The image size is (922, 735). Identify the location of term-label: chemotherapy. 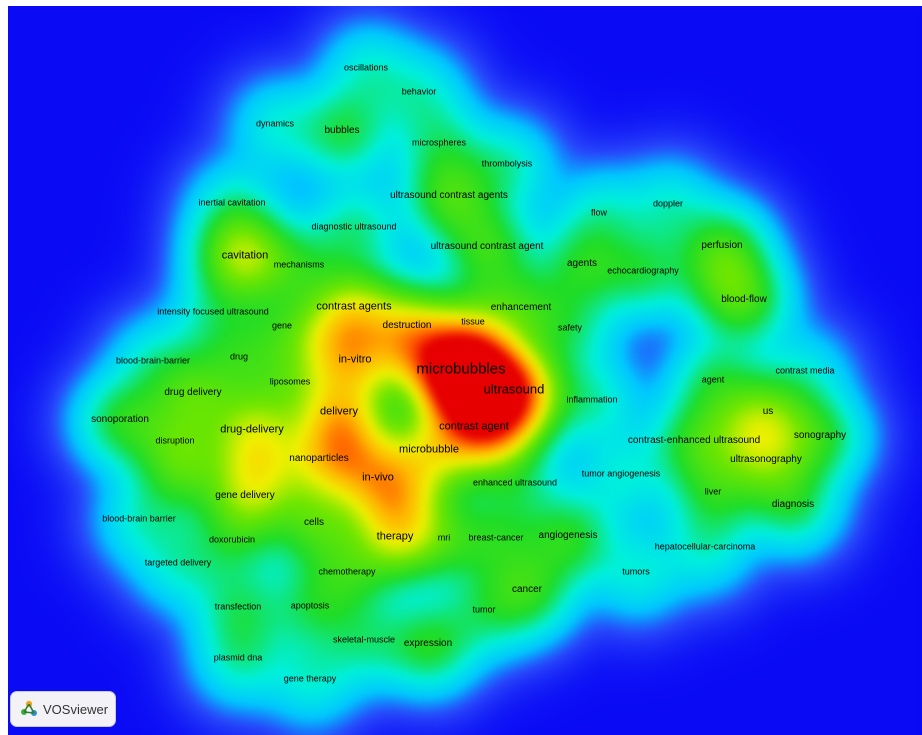
(347, 571).